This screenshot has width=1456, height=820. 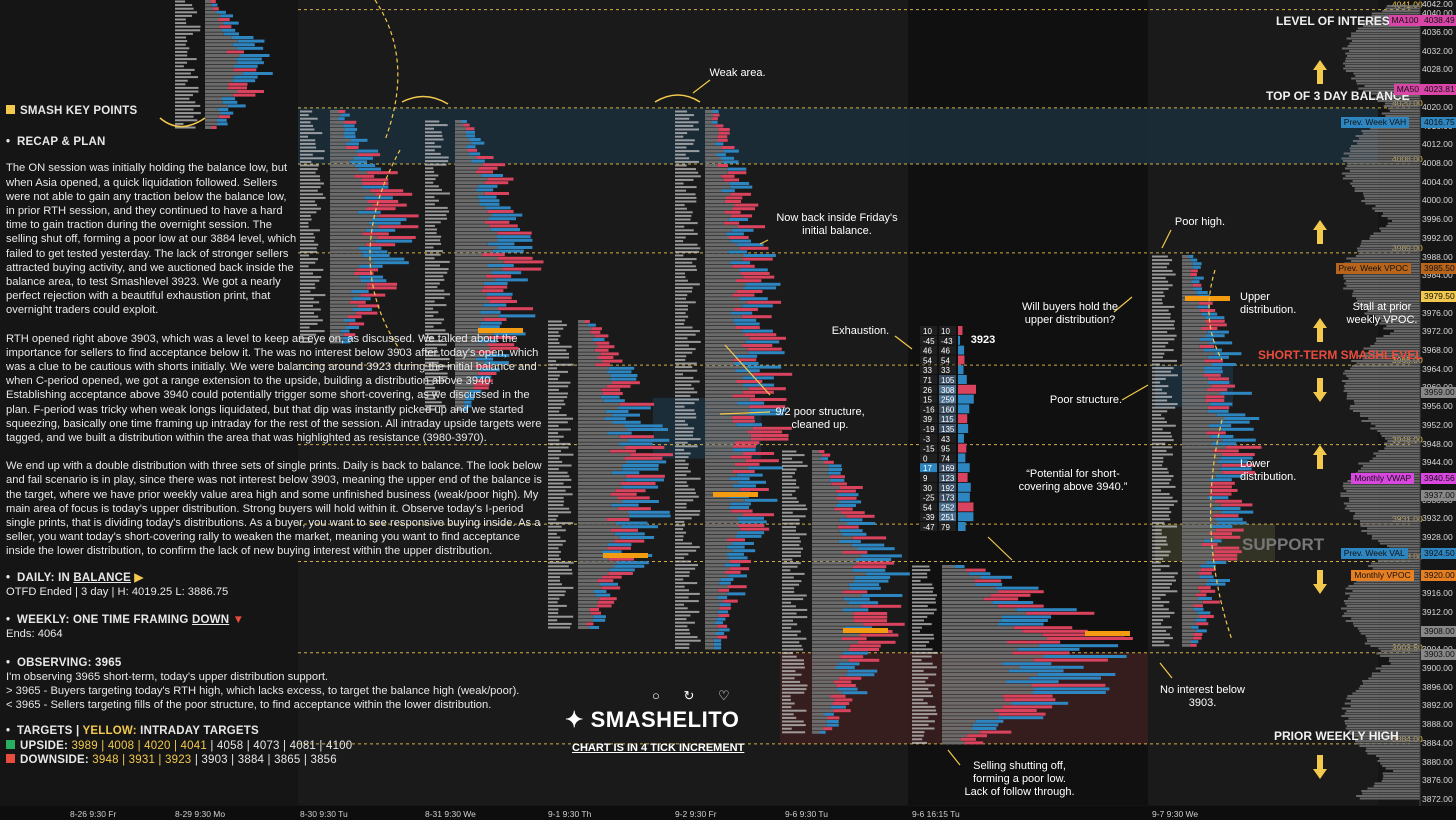 I want to click on down-arrow-icon, so click(x=1320, y=582).